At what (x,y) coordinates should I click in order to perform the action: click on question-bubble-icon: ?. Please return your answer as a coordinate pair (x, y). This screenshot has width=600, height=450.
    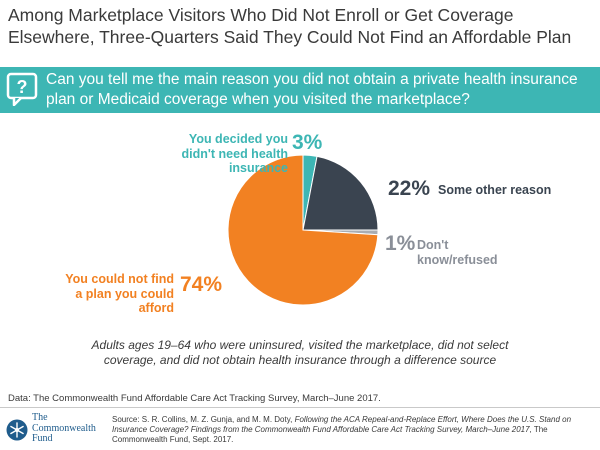
    Looking at the image, I should click on (22, 89).